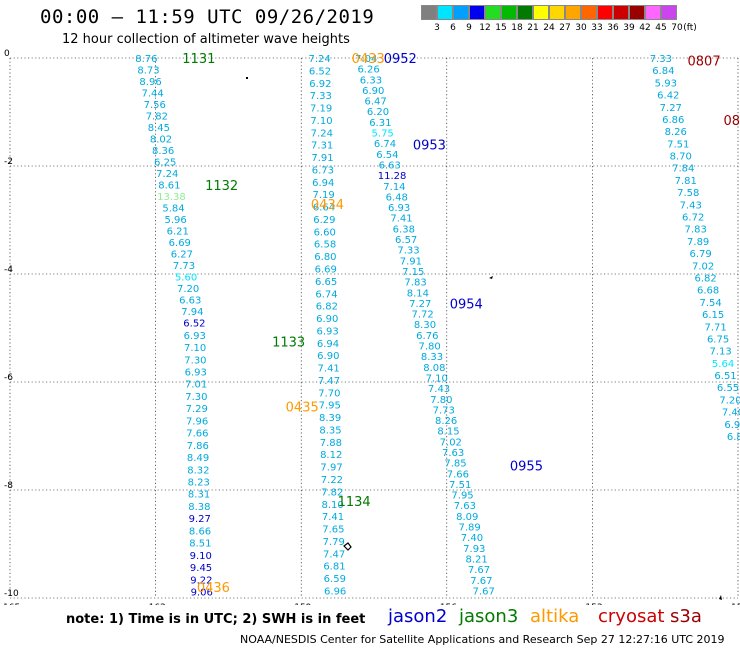  What do you see at coordinates (725, 376) in the screenshot?
I see `wave-height-value: 6.51` at bounding box center [725, 376].